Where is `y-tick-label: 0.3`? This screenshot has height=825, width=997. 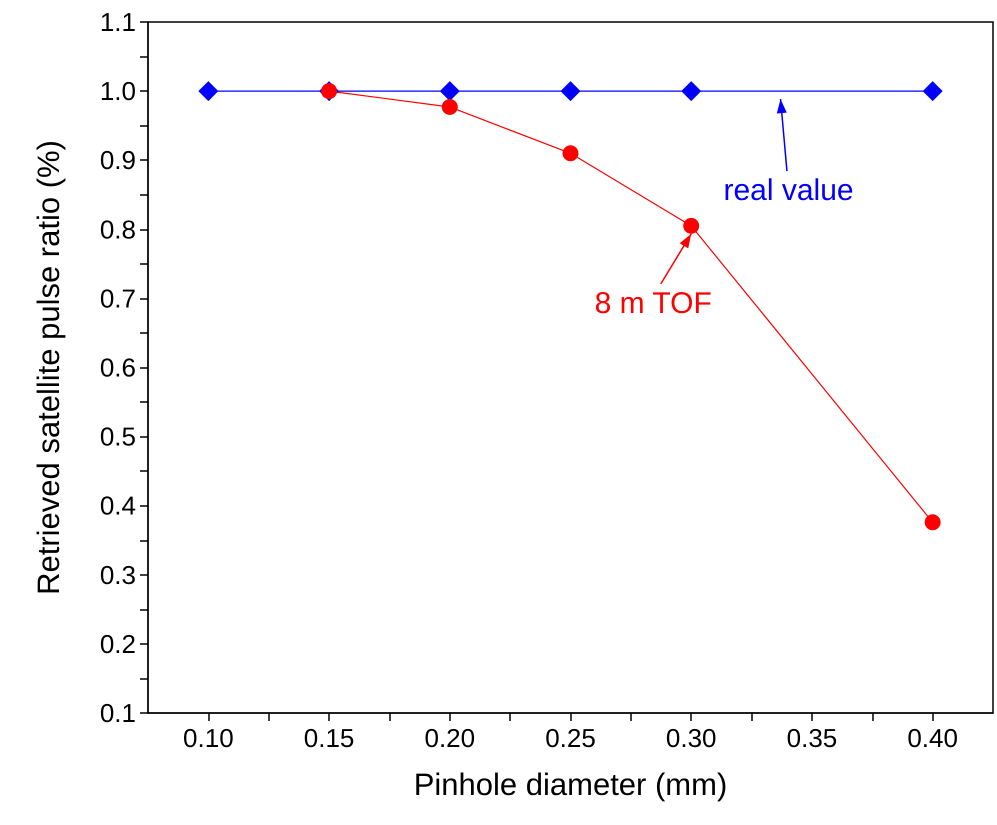 y-tick-label: 0.3 is located at coordinates (118, 575).